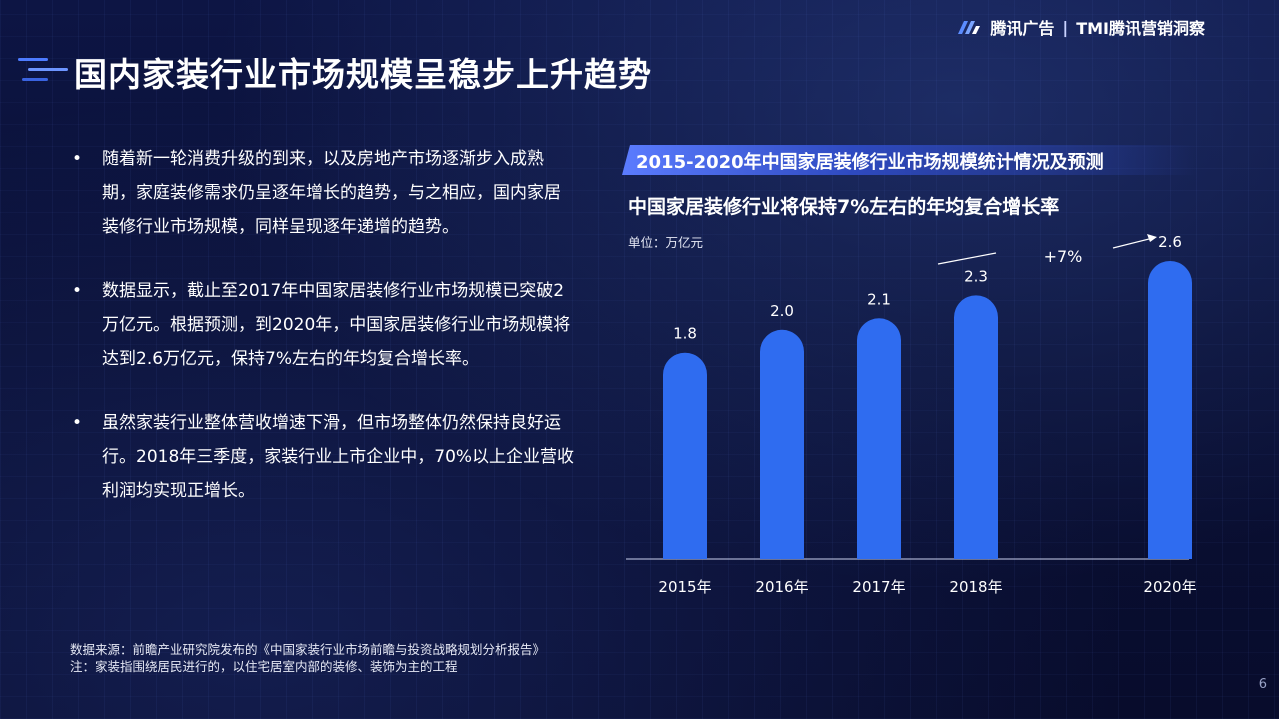 The width and height of the screenshot is (1279, 719). What do you see at coordinates (1170, 242) in the screenshot?
I see `data-label: 2.6` at bounding box center [1170, 242].